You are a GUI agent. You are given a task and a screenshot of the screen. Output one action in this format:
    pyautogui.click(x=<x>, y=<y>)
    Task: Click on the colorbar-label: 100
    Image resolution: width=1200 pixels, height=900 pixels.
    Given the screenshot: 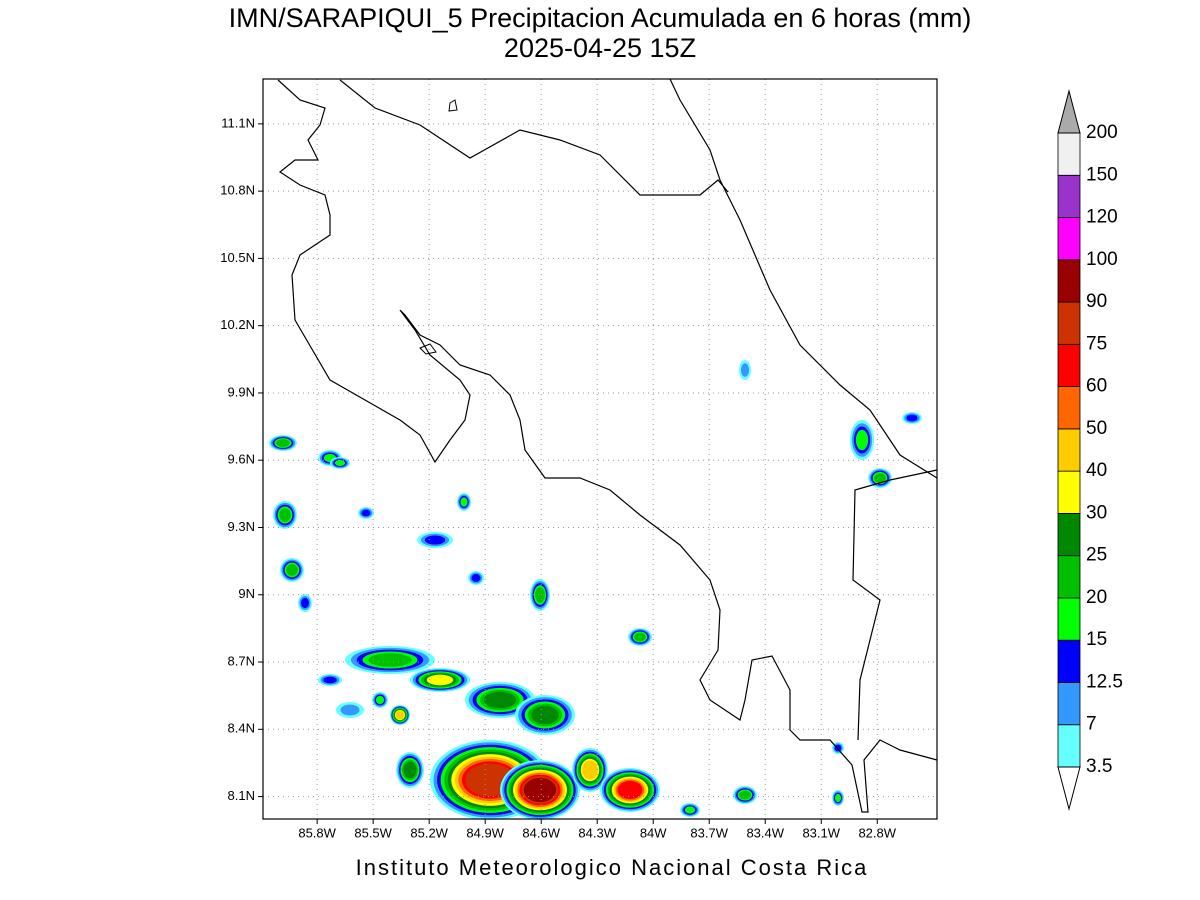 What is the action you would take?
    pyautogui.click(x=1102, y=259)
    